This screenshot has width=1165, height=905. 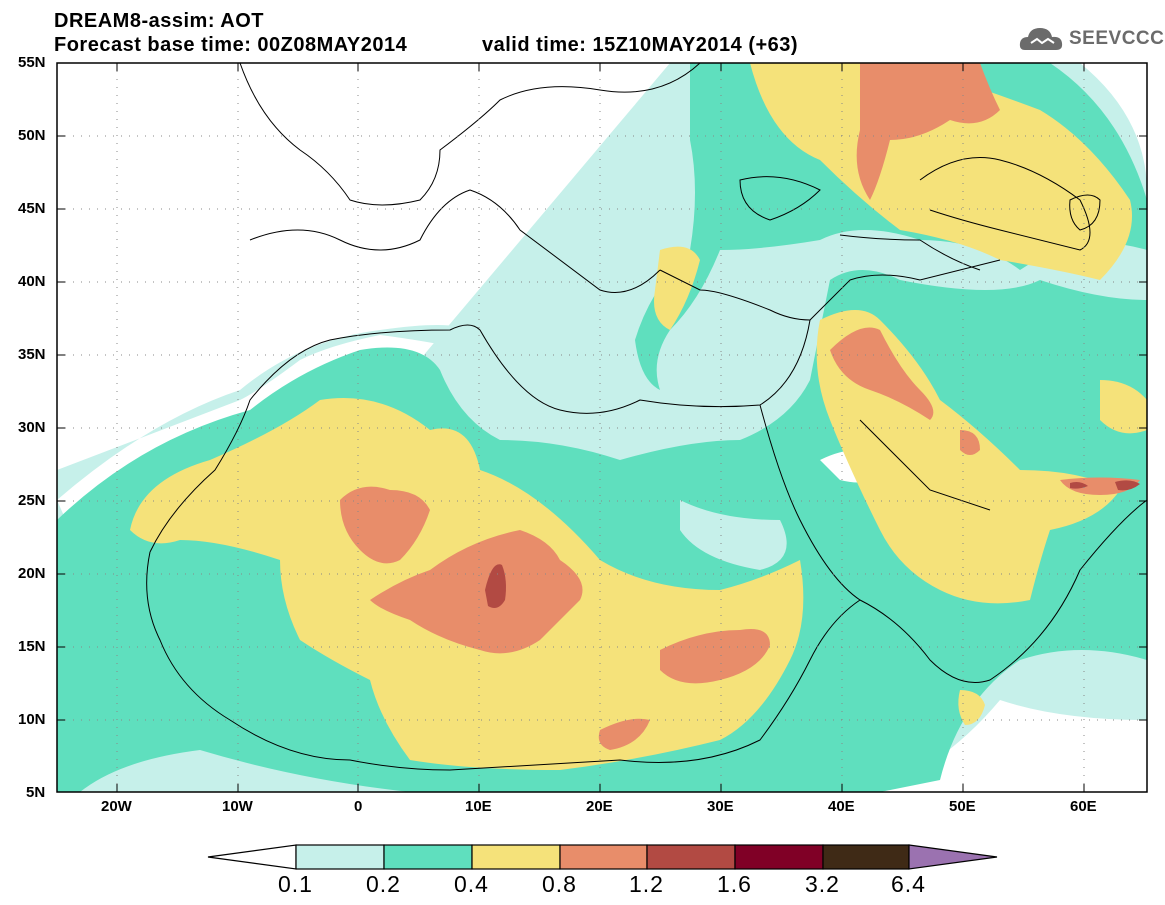 I want to click on lon-label-0: 0, so click(x=358, y=806).